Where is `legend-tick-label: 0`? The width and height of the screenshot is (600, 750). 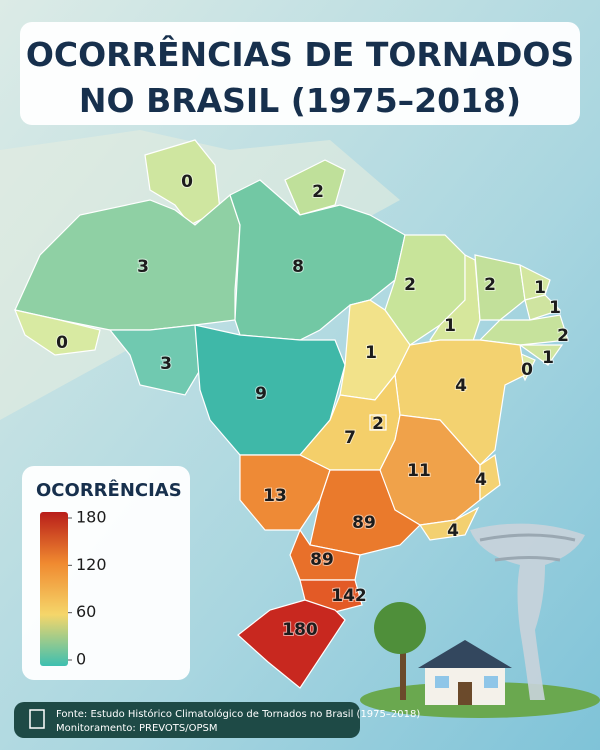
legend-tick-label: 0 is located at coordinates (81, 659).